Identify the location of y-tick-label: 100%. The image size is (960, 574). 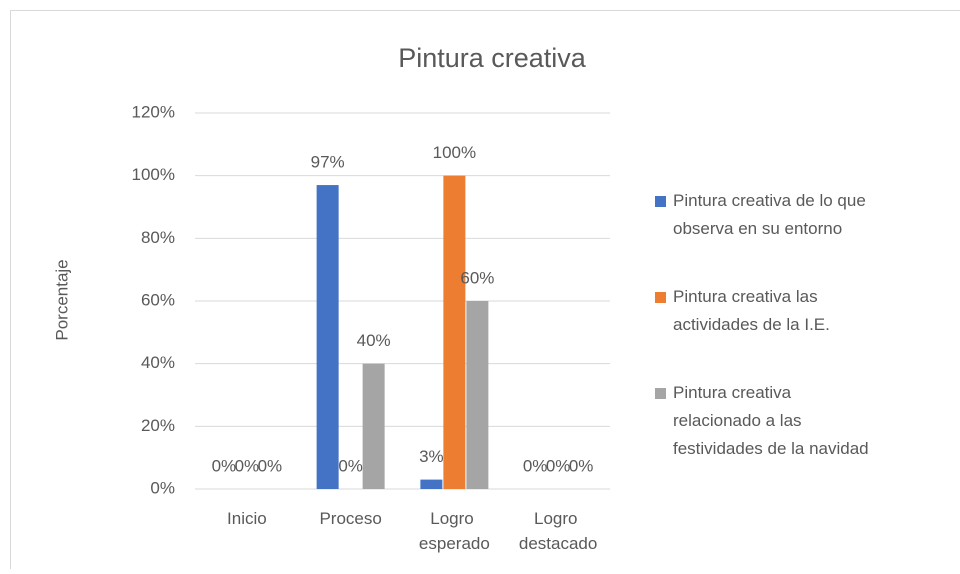
(153, 174).